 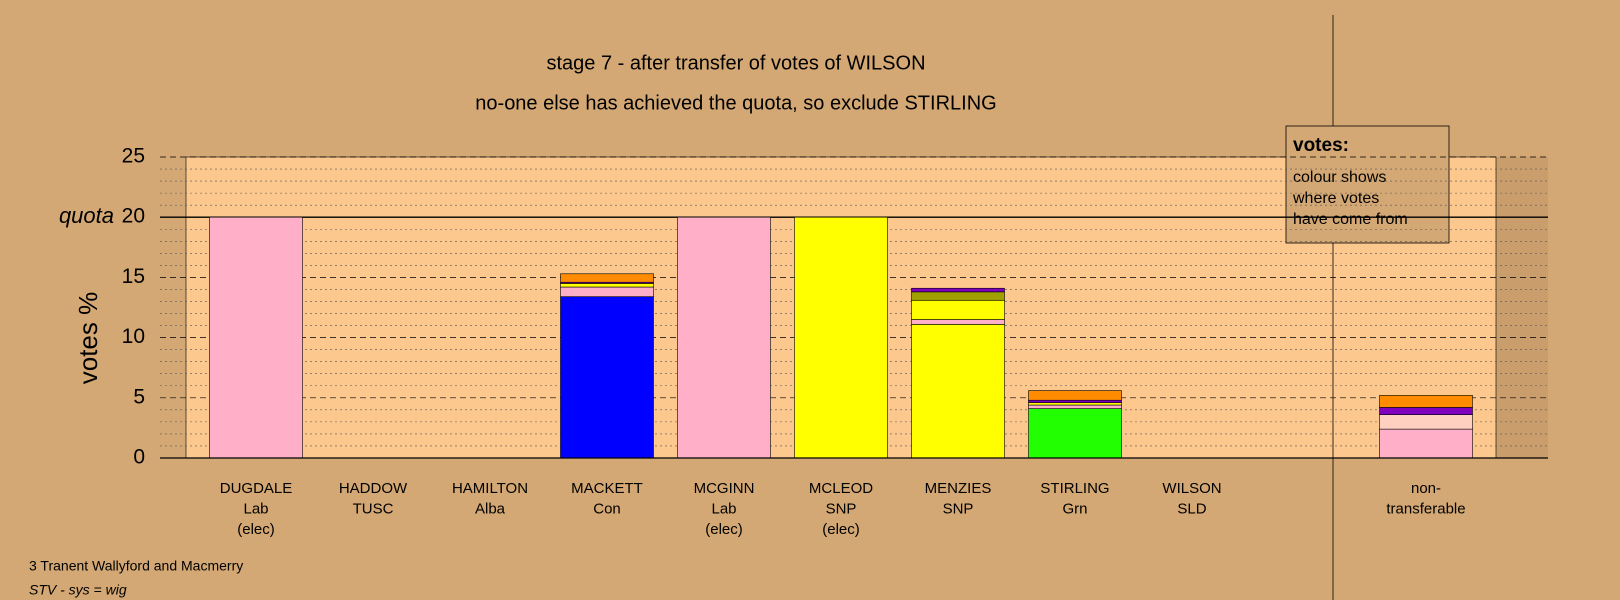 What do you see at coordinates (490, 488) in the screenshot?
I see `x-tick-label: HAMILTON` at bounding box center [490, 488].